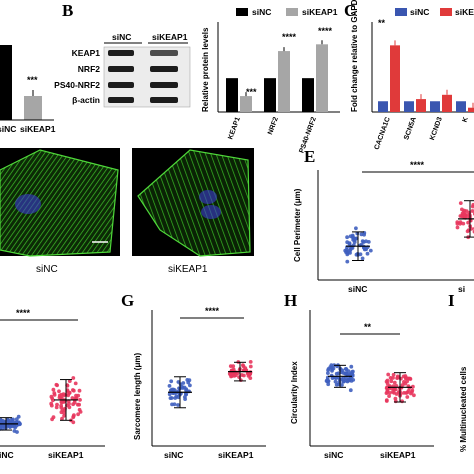  Describe the element at coordinates (451, 300) in the screenshot. I see `panel-i-letter: I` at that location.